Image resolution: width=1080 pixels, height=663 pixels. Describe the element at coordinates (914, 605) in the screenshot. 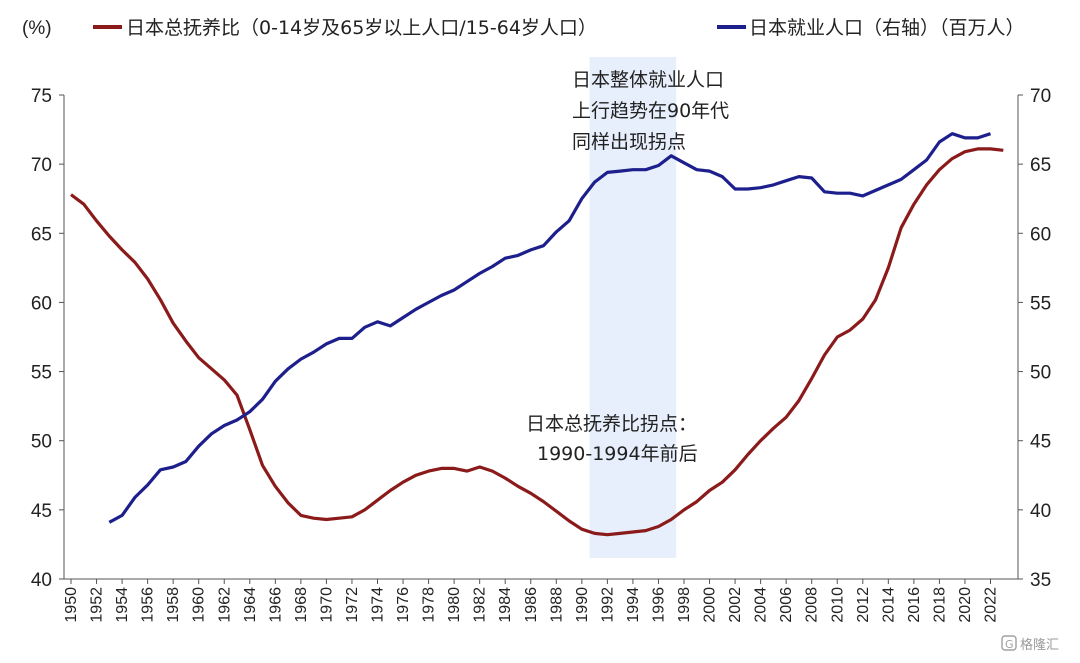

I see `x-tick-label: 2016` at that location.